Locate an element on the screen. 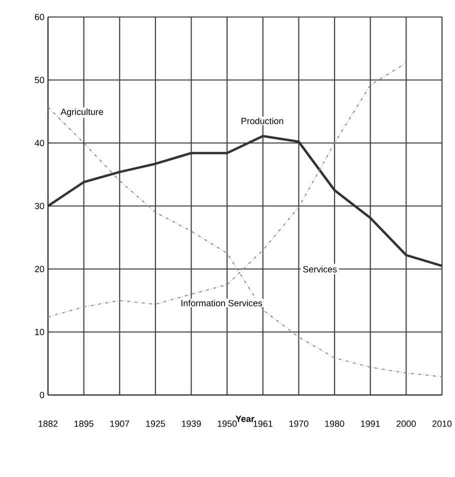 This screenshot has height=477, width=455. x-tick-label: 1895 is located at coordinates (84, 423).